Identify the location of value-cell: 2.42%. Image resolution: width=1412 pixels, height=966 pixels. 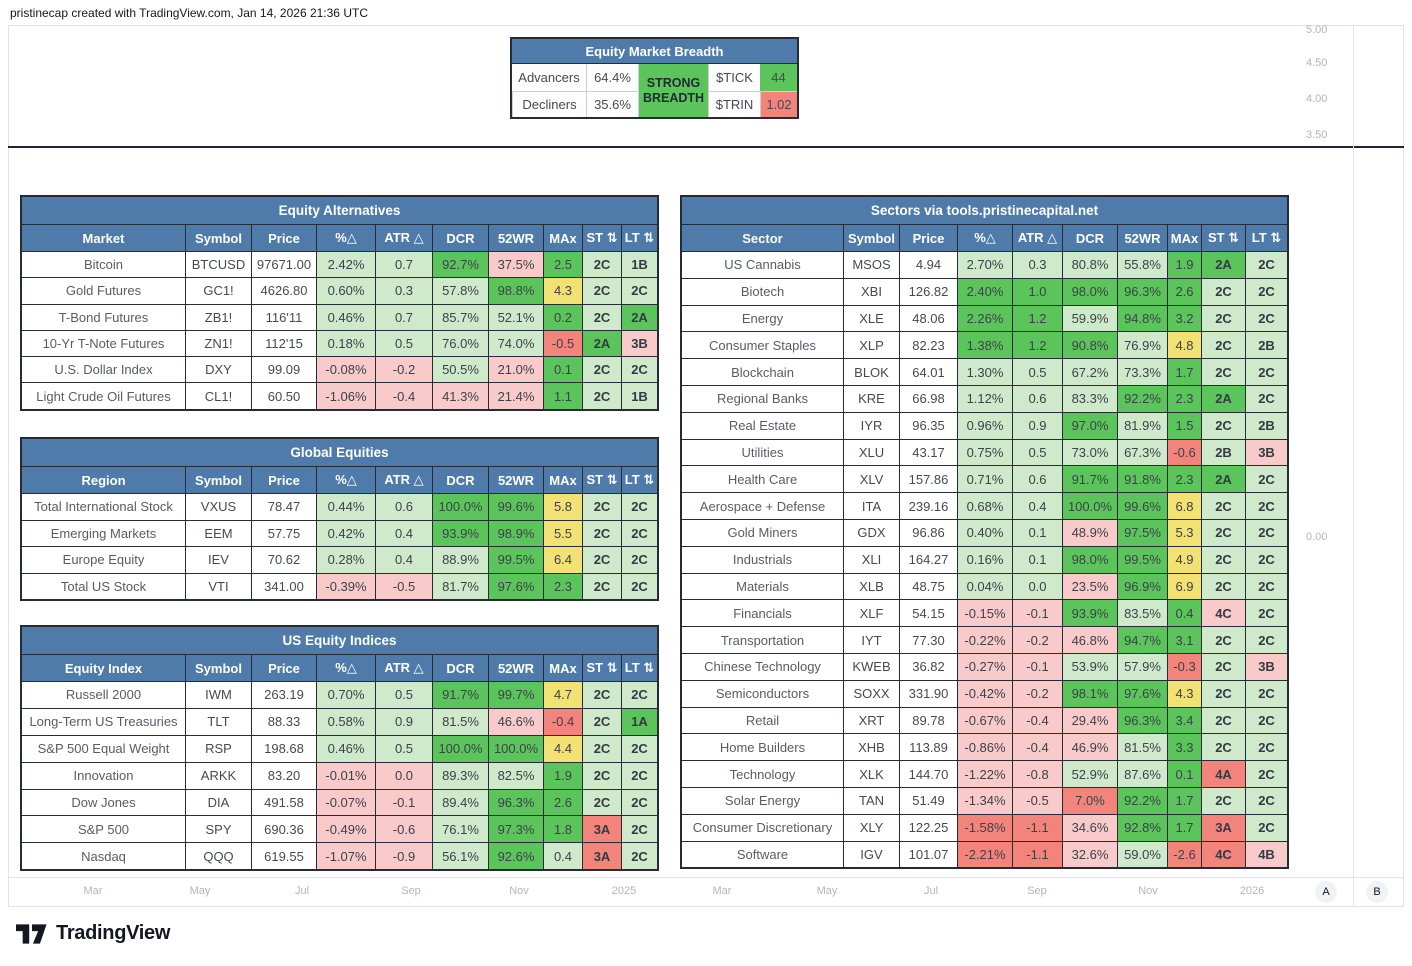
(345, 264).